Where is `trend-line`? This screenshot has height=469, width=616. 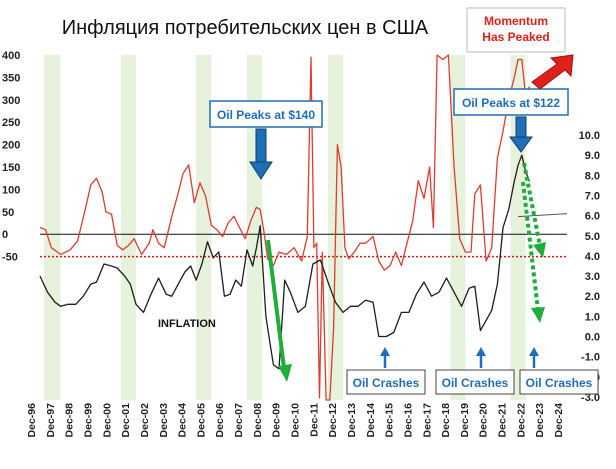
trend-line is located at coordinates (543, 215).